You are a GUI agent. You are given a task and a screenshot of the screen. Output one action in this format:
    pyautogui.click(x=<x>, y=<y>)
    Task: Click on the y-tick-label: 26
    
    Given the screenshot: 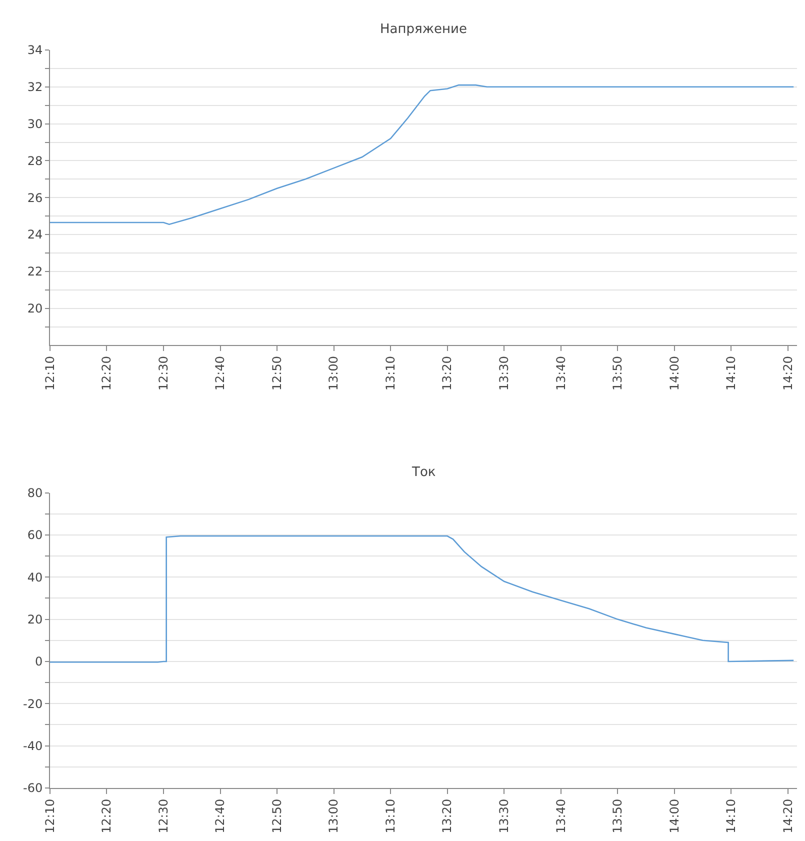 What is the action you would take?
    pyautogui.click(x=35, y=197)
    